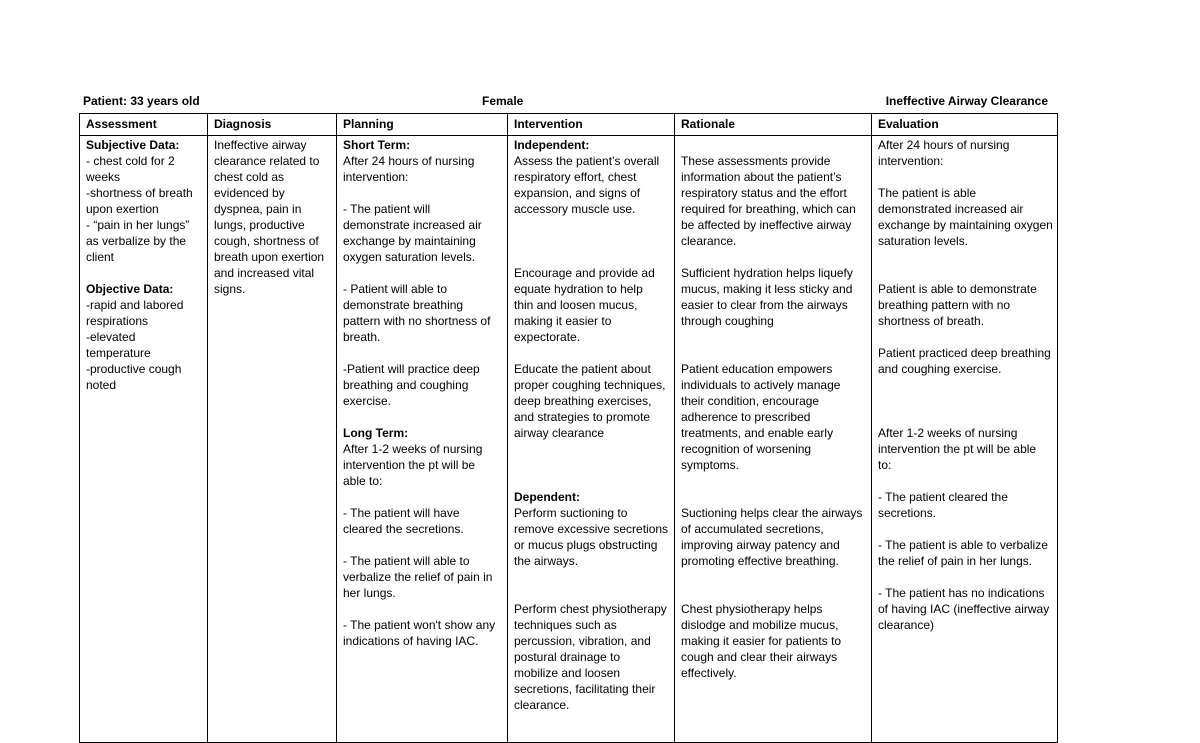 The height and width of the screenshot is (743, 1200). What do you see at coordinates (923, 241) in the screenshot?
I see `text-line: saturation levels.` at bounding box center [923, 241].